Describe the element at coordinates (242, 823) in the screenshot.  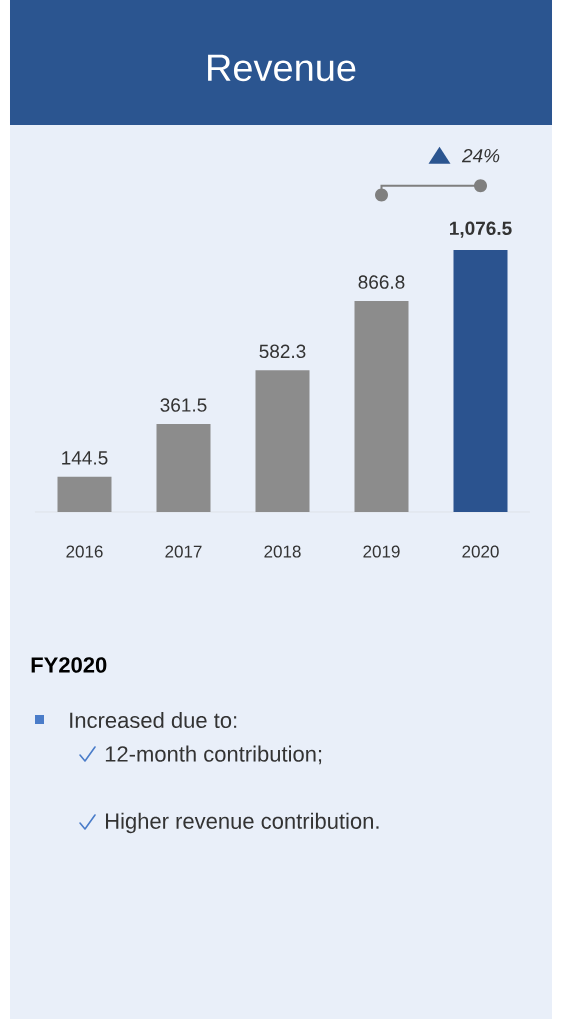
I see `text: Higher revenue contribution.` at that location.